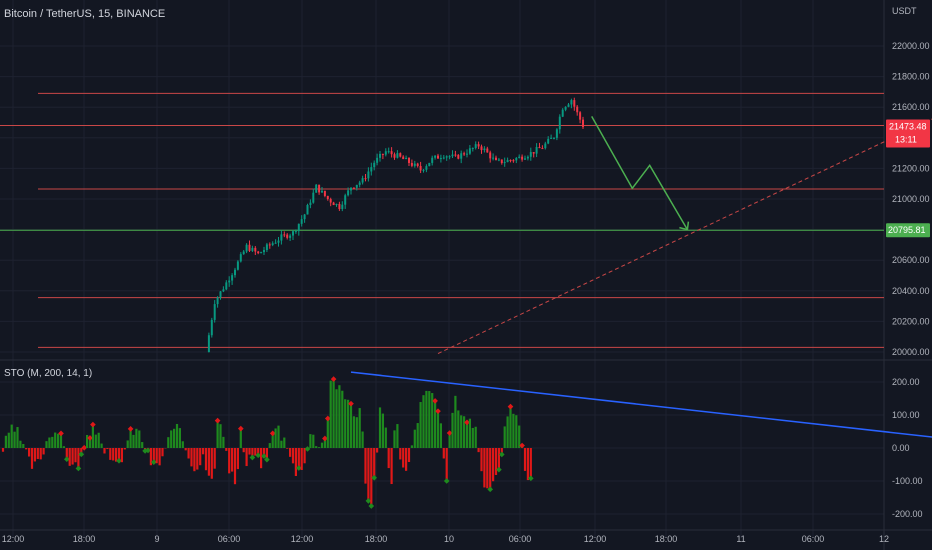 The width and height of the screenshot is (932, 550). Describe the element at coordinates (813, 539) in the screenshot. I see `time-tick-label: 06:00` at that location.